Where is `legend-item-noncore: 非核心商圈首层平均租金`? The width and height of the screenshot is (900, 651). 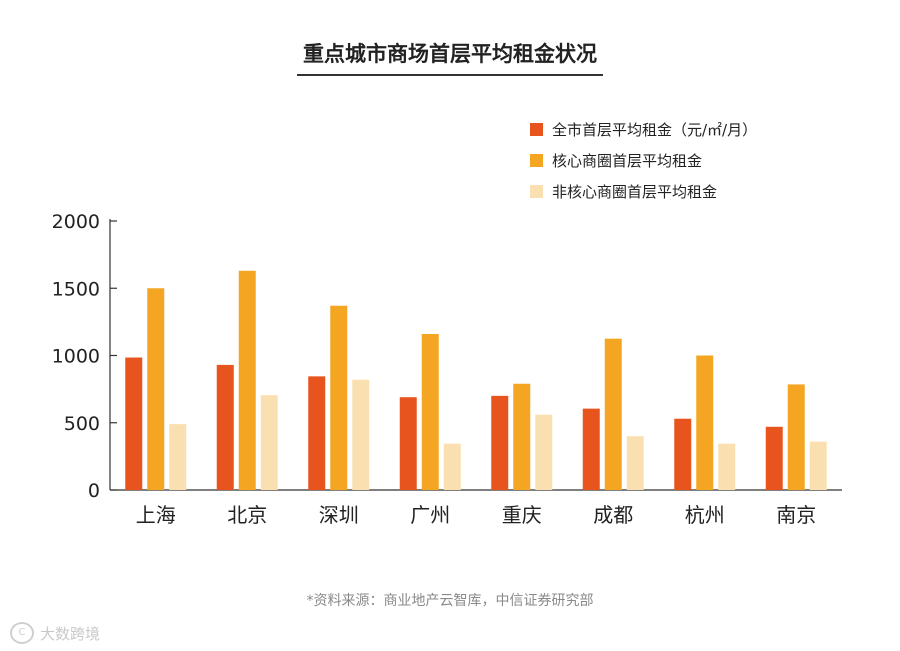 legend-item-noncore: 非核心商圈首层平均租金 is located at coordinates (643, 191).